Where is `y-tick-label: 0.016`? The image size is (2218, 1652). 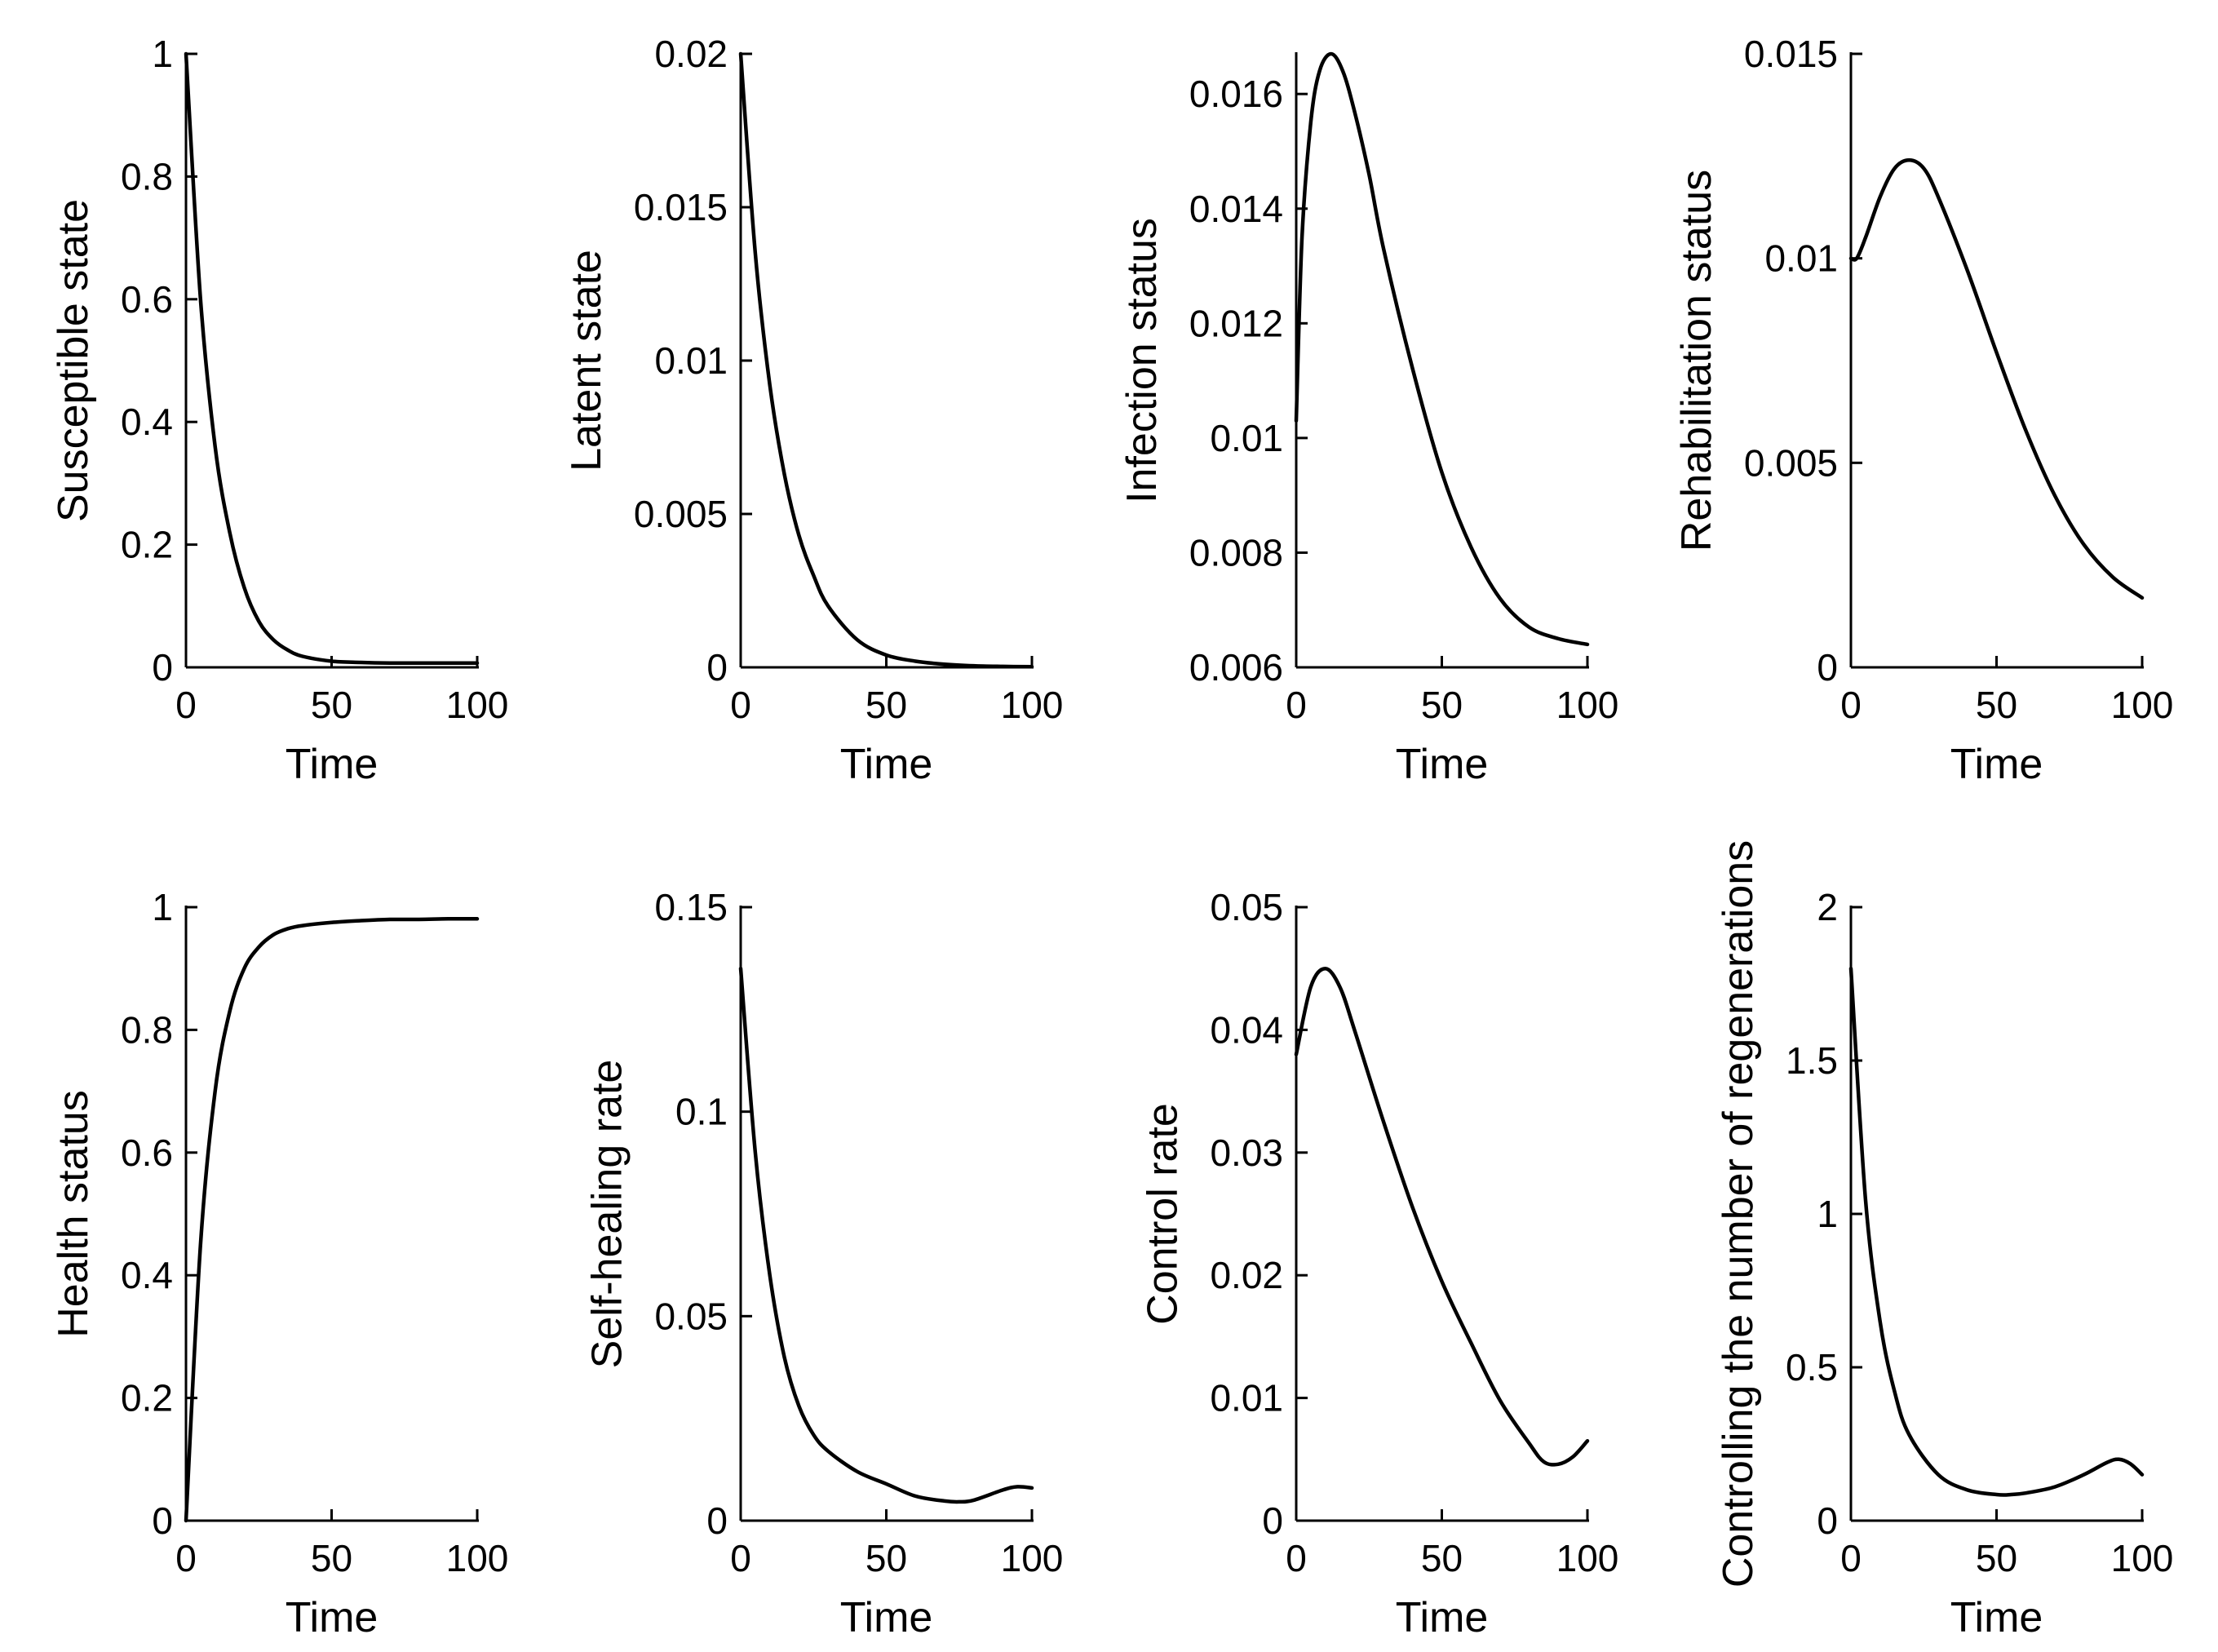 y-tick-label: 0.016 is located at coordinates (1236, 94).